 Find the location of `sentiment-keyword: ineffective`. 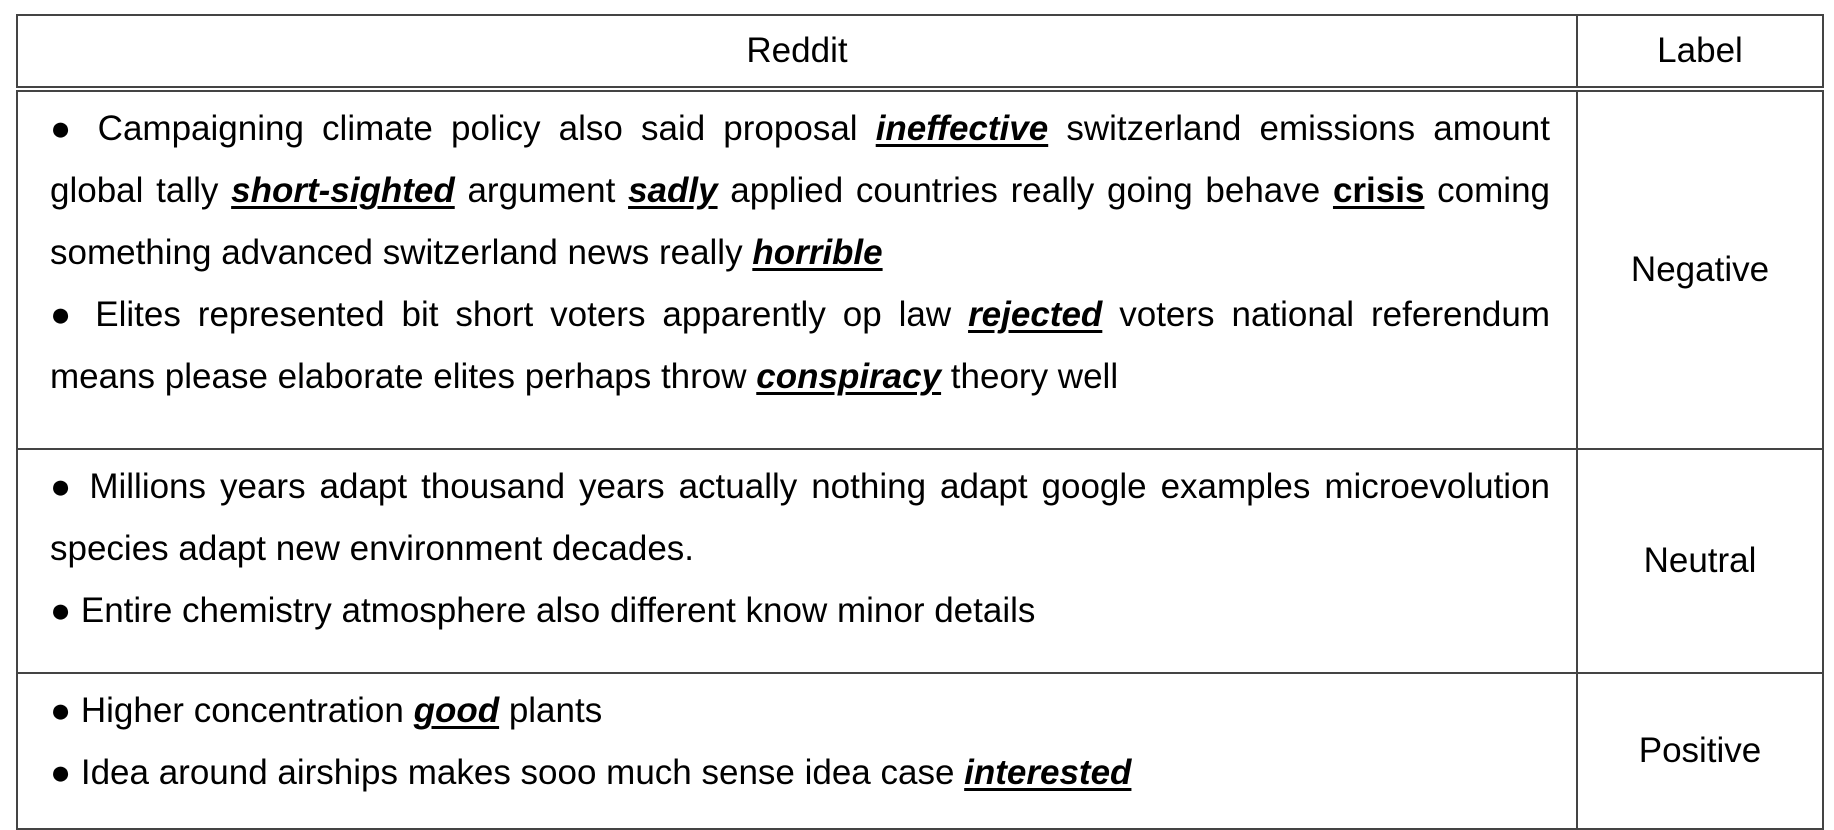

sentiment-keyword: ineffective is located at coordinates (962, 128).